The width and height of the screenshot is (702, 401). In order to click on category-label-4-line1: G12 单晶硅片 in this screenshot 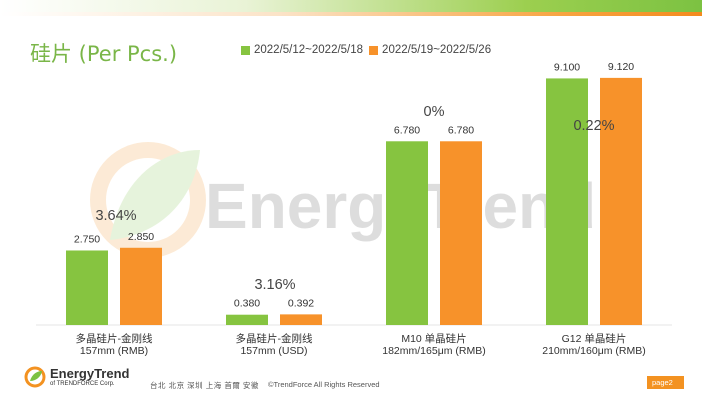, I will do `click(594, 338)`.